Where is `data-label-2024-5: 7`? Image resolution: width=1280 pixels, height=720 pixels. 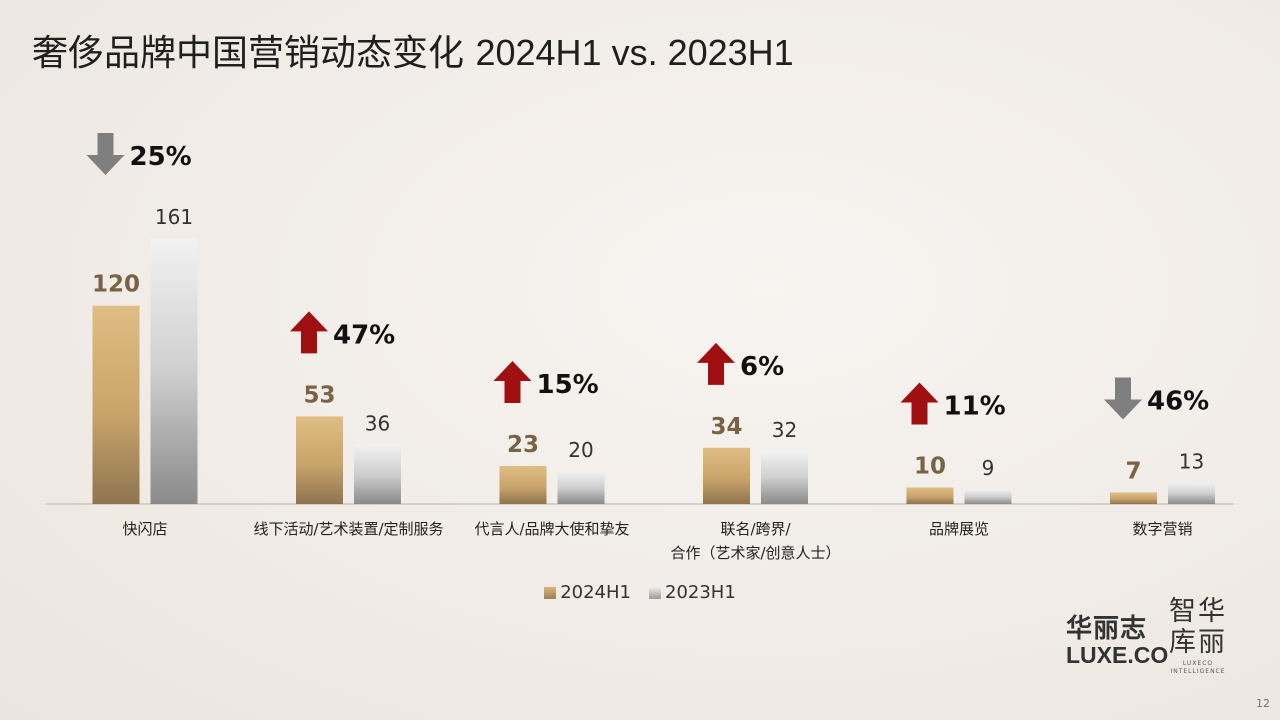 data-label-2024-5: 7 is located at coordinates (1133, 471).